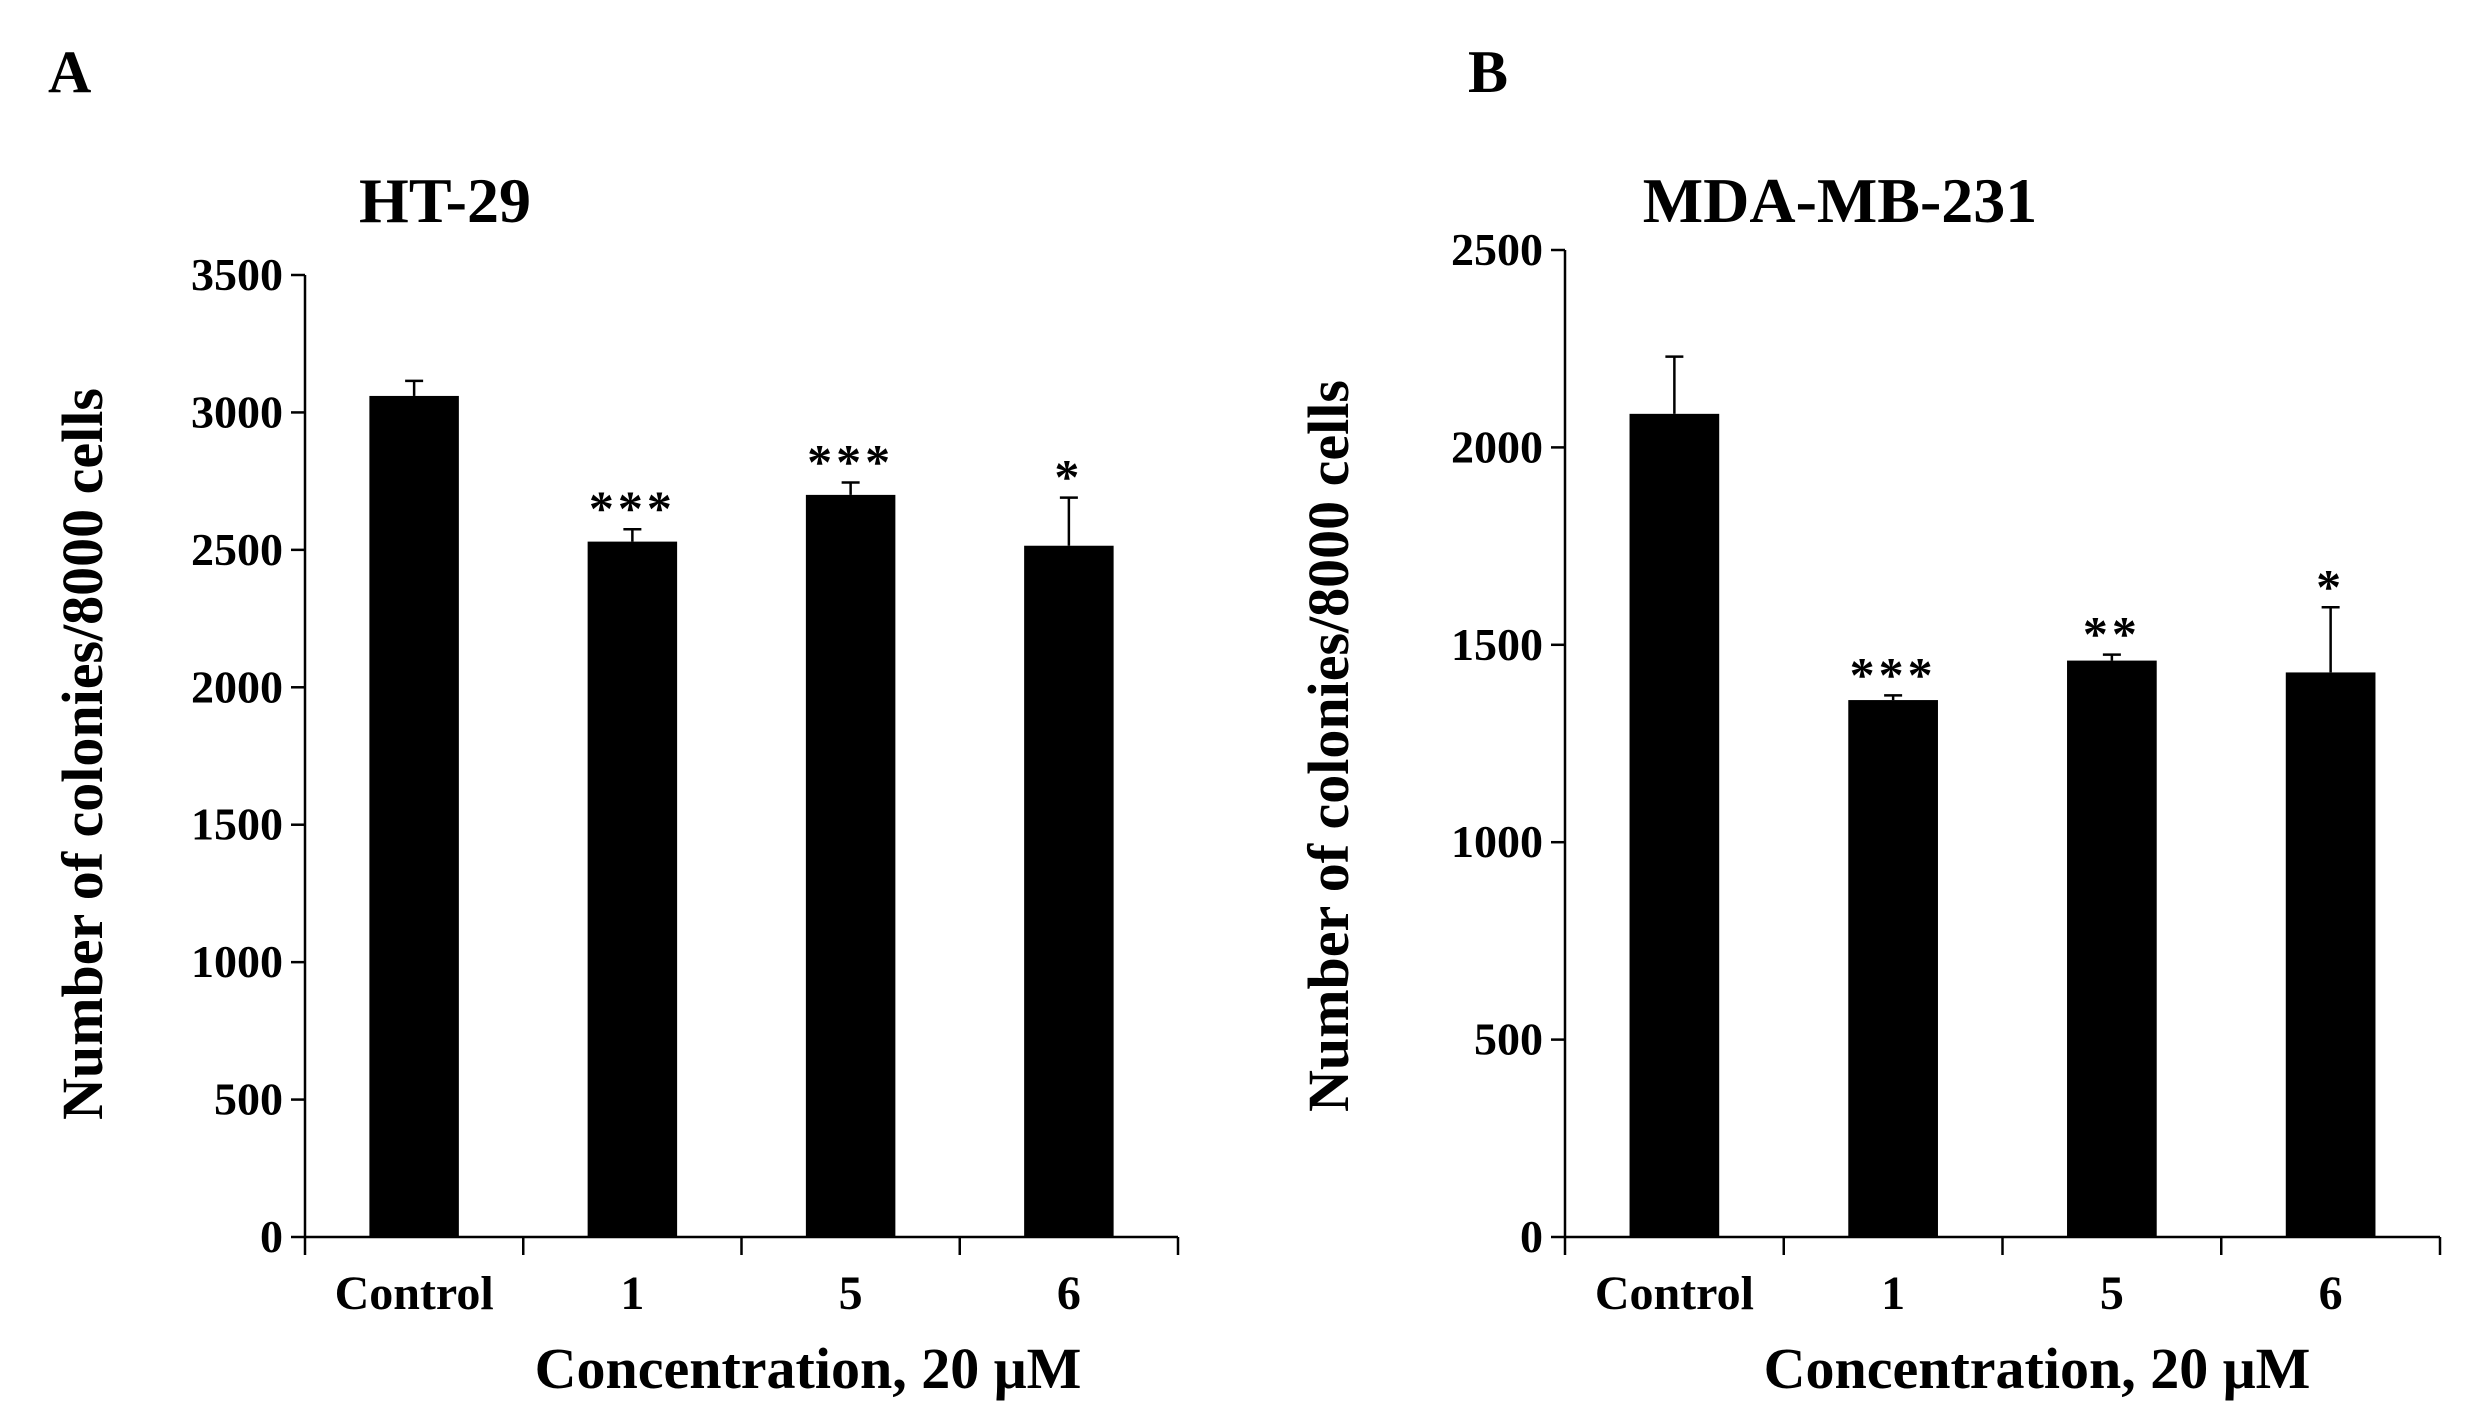  Describe the element at coordinates (1488, 72) in the screenshot. I see `panel-letter: B` at that location.